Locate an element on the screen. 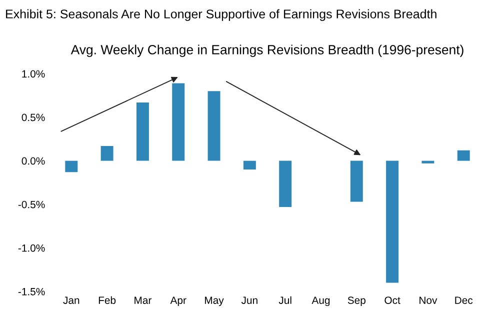 This screenshot has width=500, height=335. x-tick-label: Mar is located at coordinates (143, 300).